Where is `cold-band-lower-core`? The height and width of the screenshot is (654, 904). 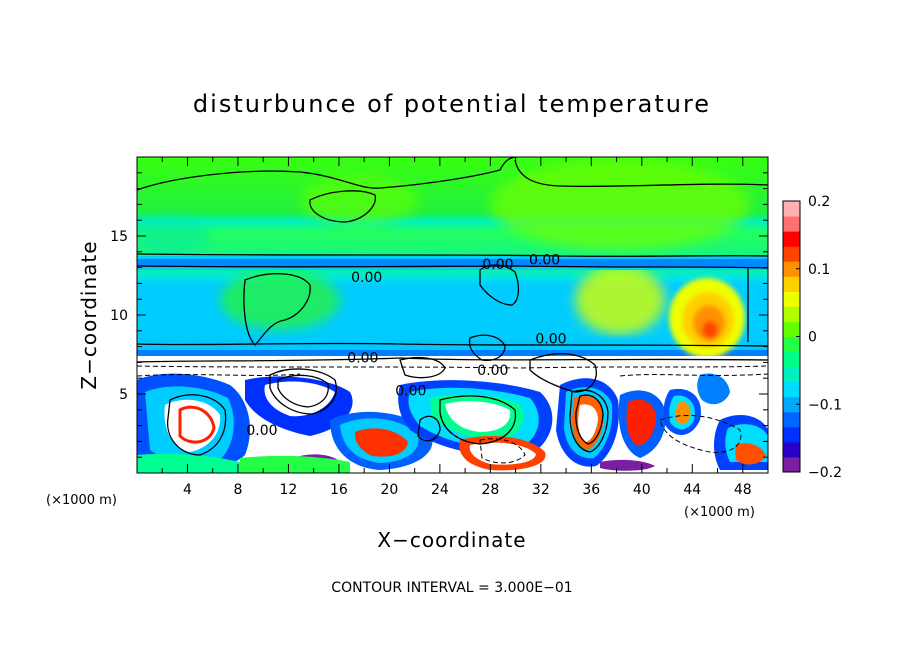 cold-band-lower-core is located at coordinates (452, 353).